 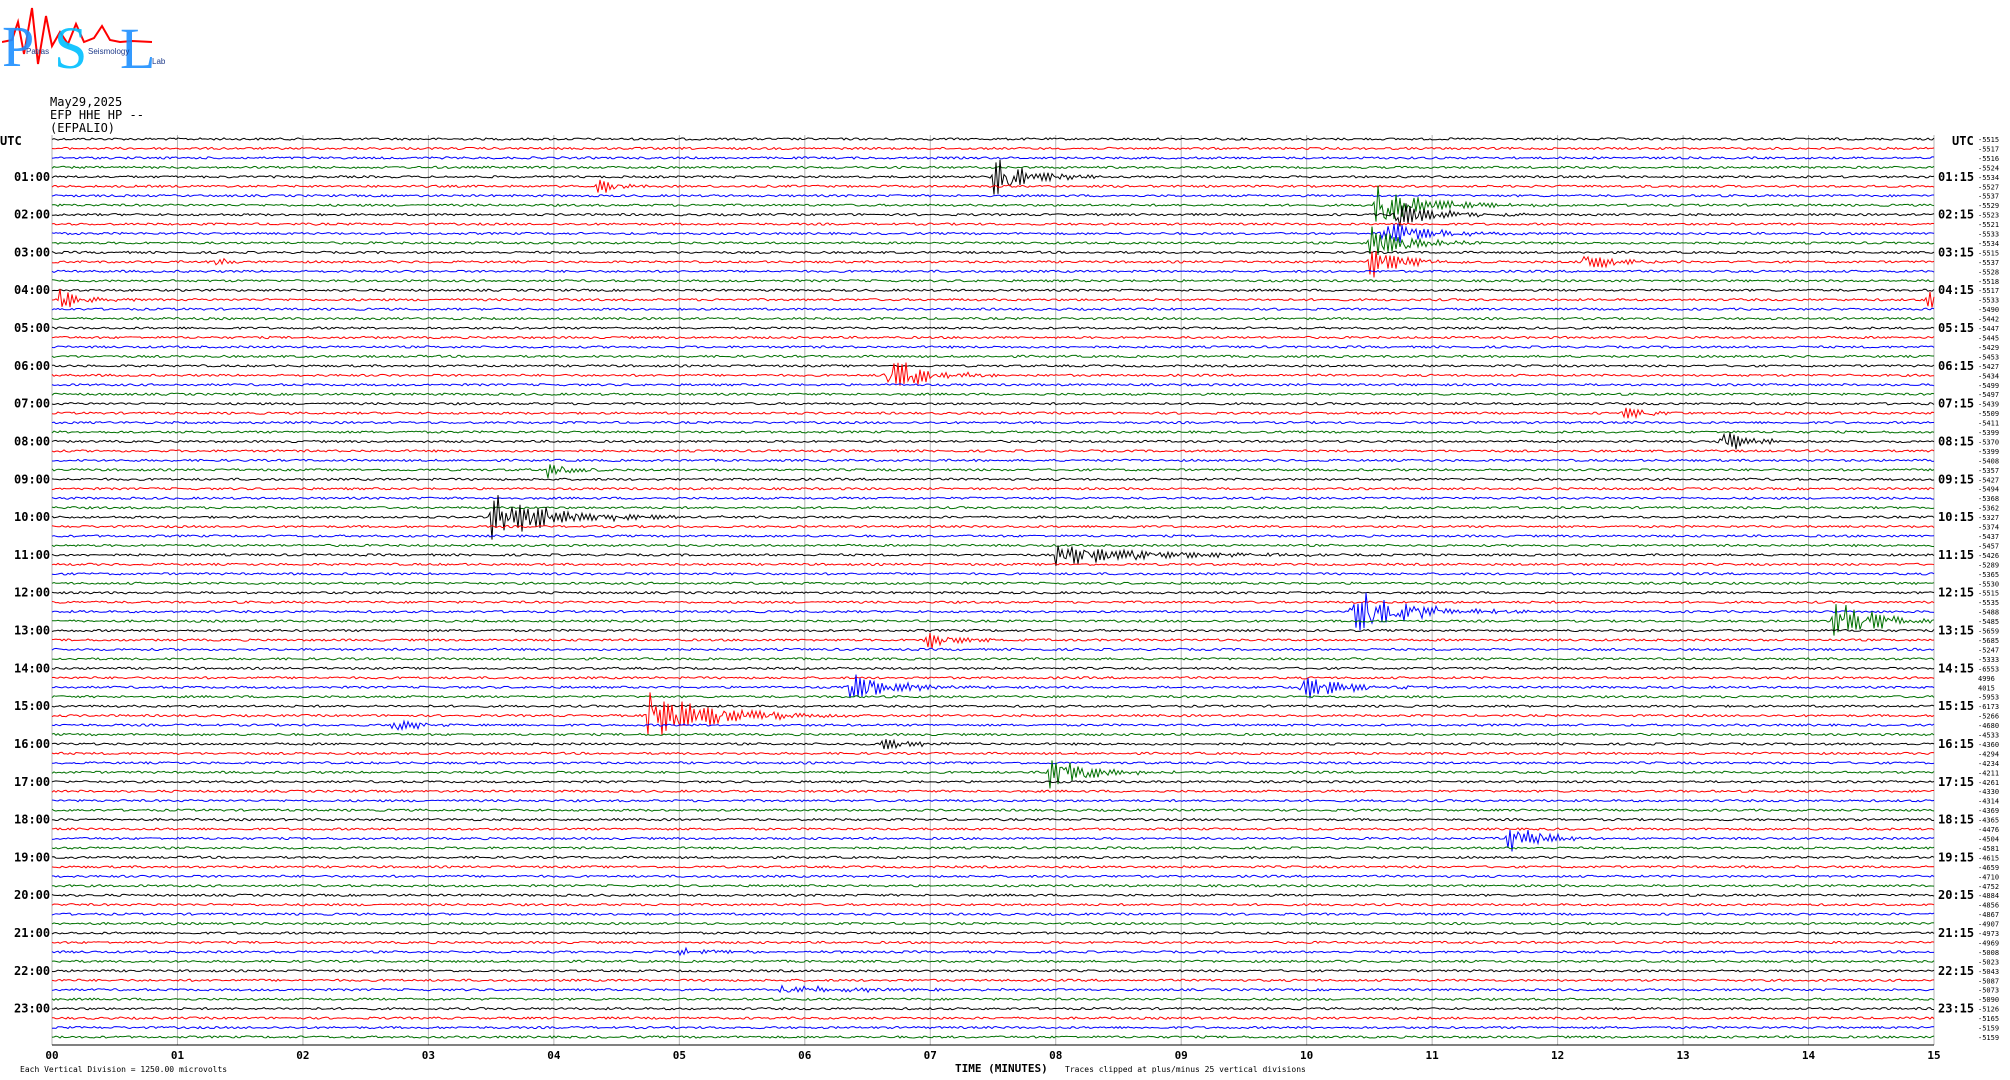 I want to click on row-offset-label: -5090, so click(x=1988, y=1000).